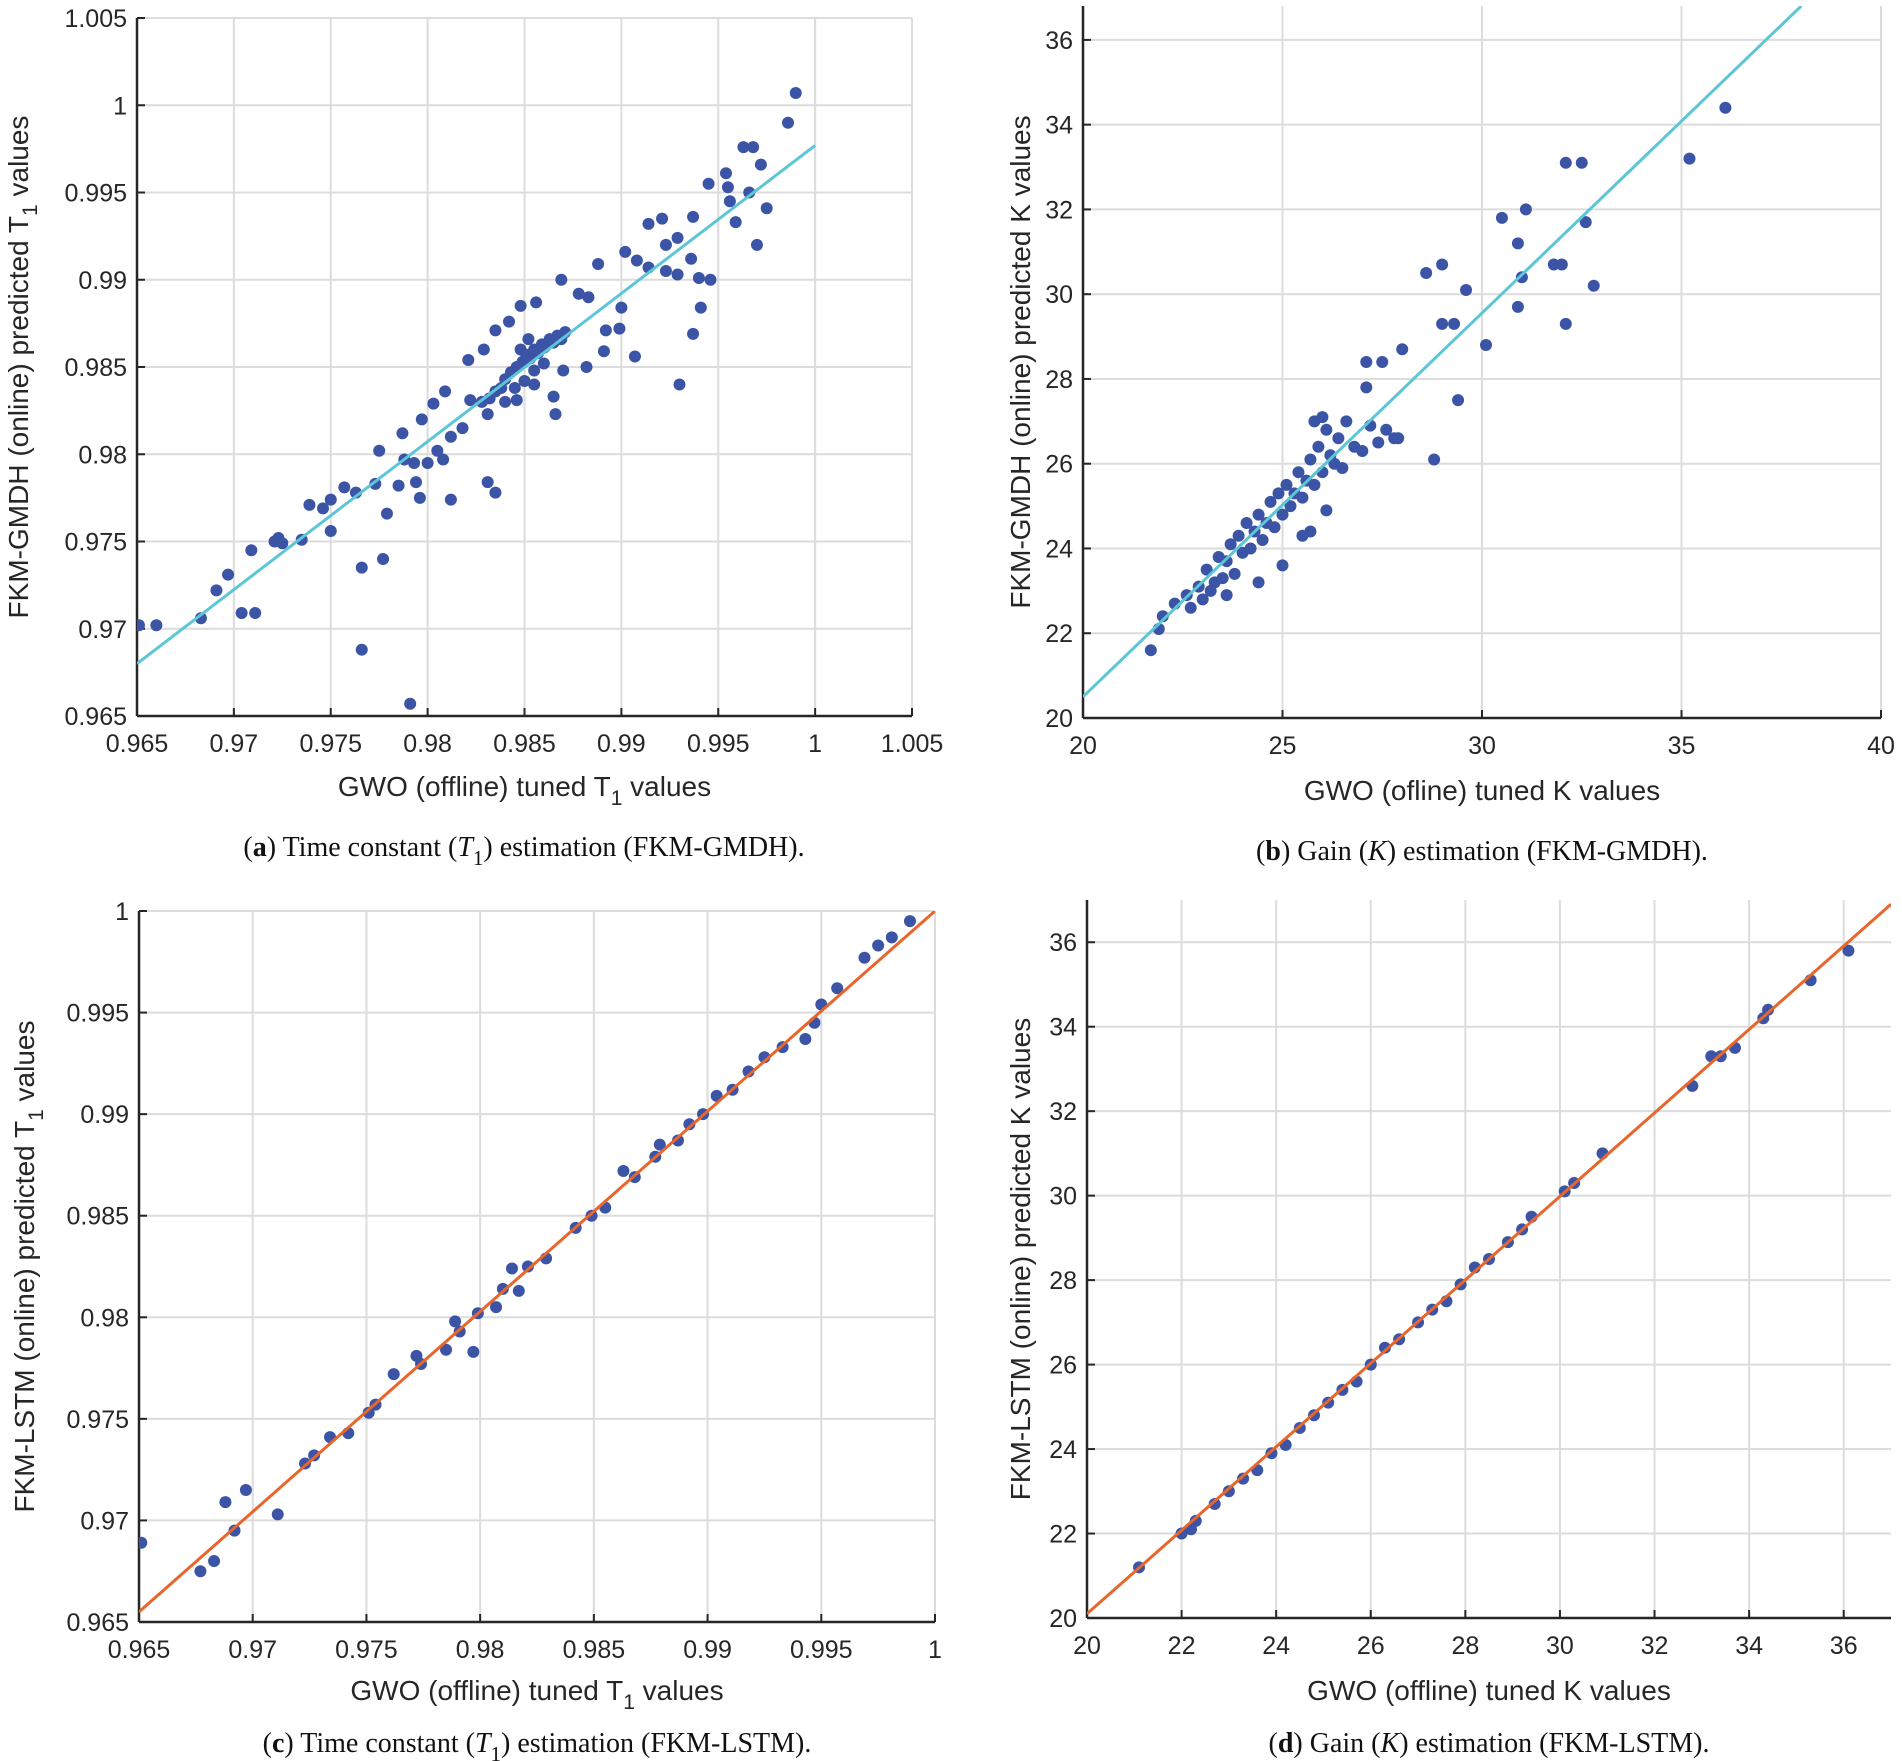 This screenshot has height=1761, width=1902. What do you see at coordinates (1560, 1646) in the screenshot?
I see `x-tick-label: 30` at bounding box center [1560, 1646].